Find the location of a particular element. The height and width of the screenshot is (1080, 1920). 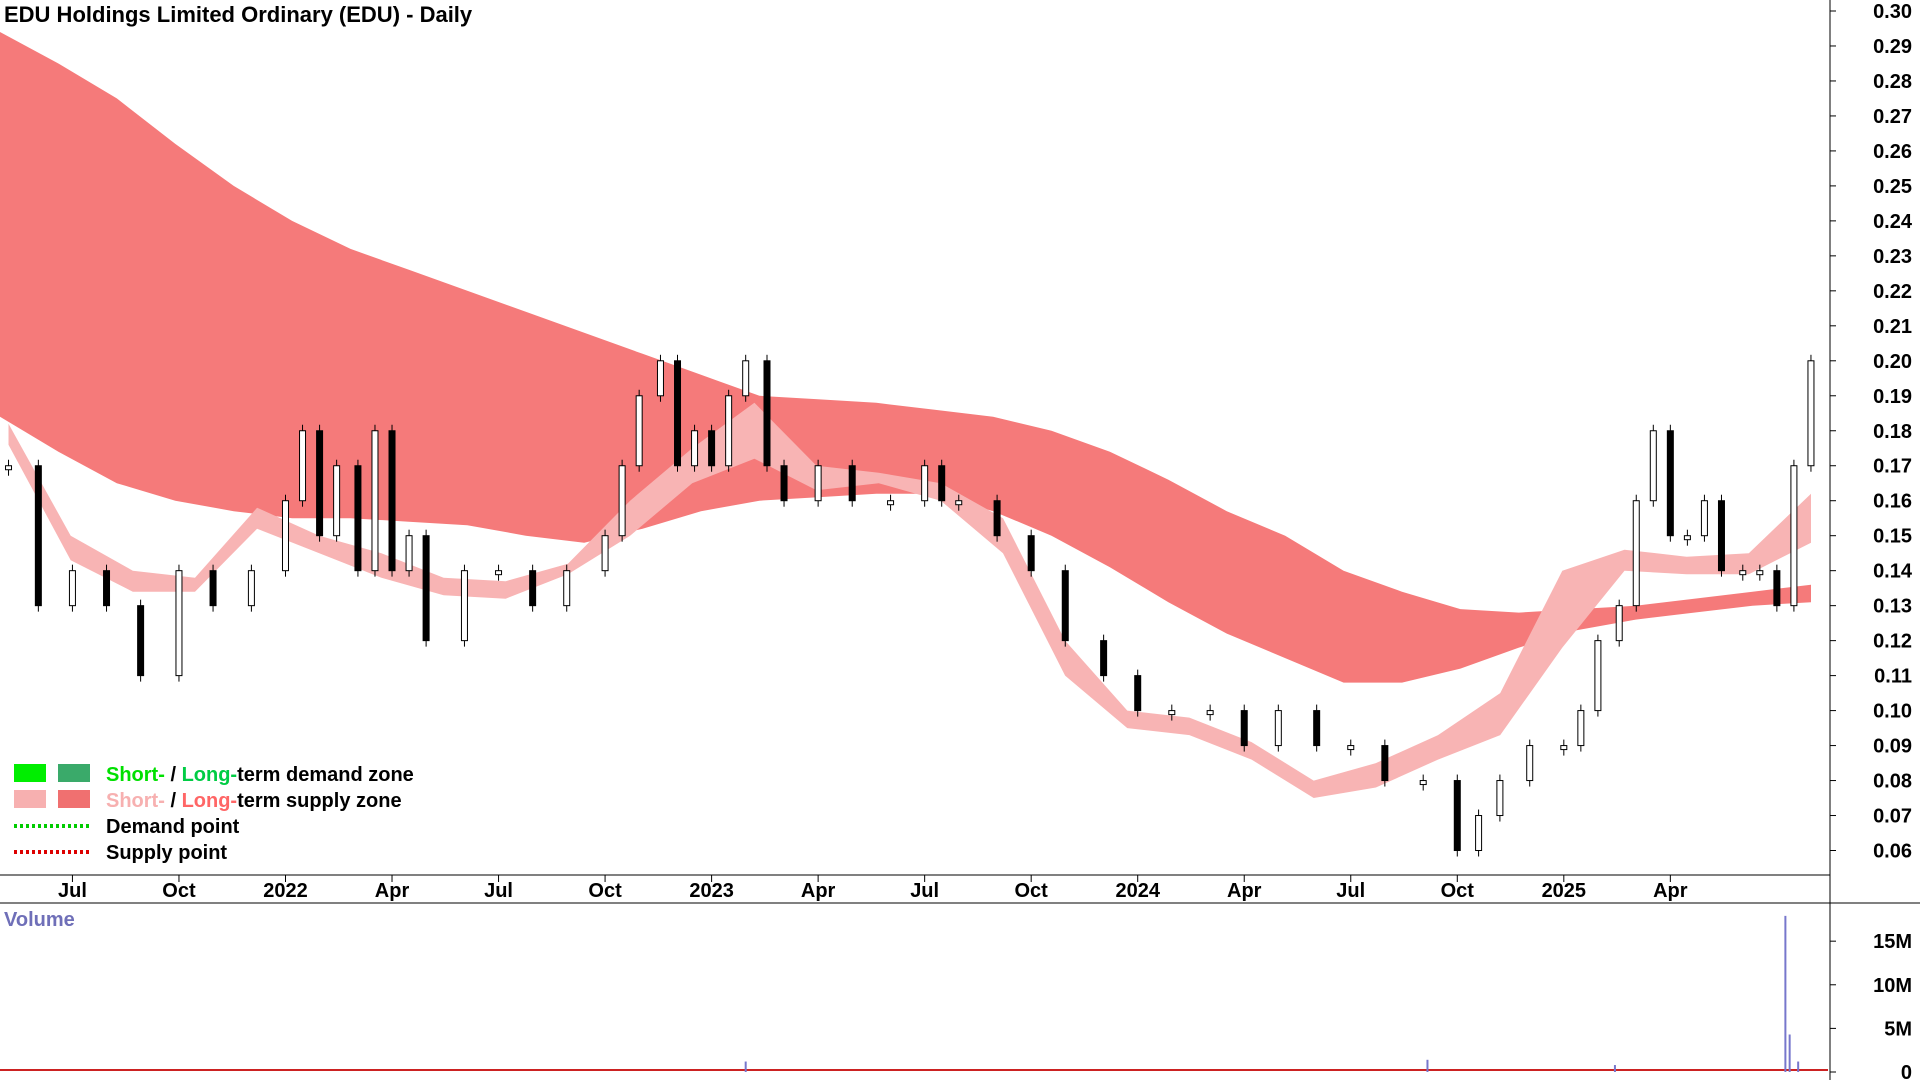

price-tick-label: 0.11 is located at coordinates (1893, 677).